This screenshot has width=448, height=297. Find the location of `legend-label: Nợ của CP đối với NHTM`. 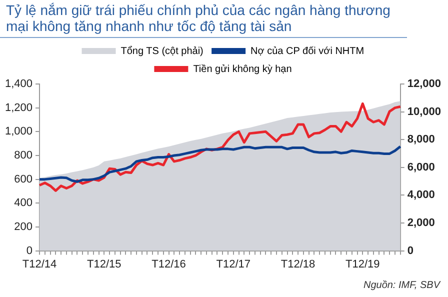

legend-label: Nợ của CP đối với NHTM is located at coordinates (307, 51).